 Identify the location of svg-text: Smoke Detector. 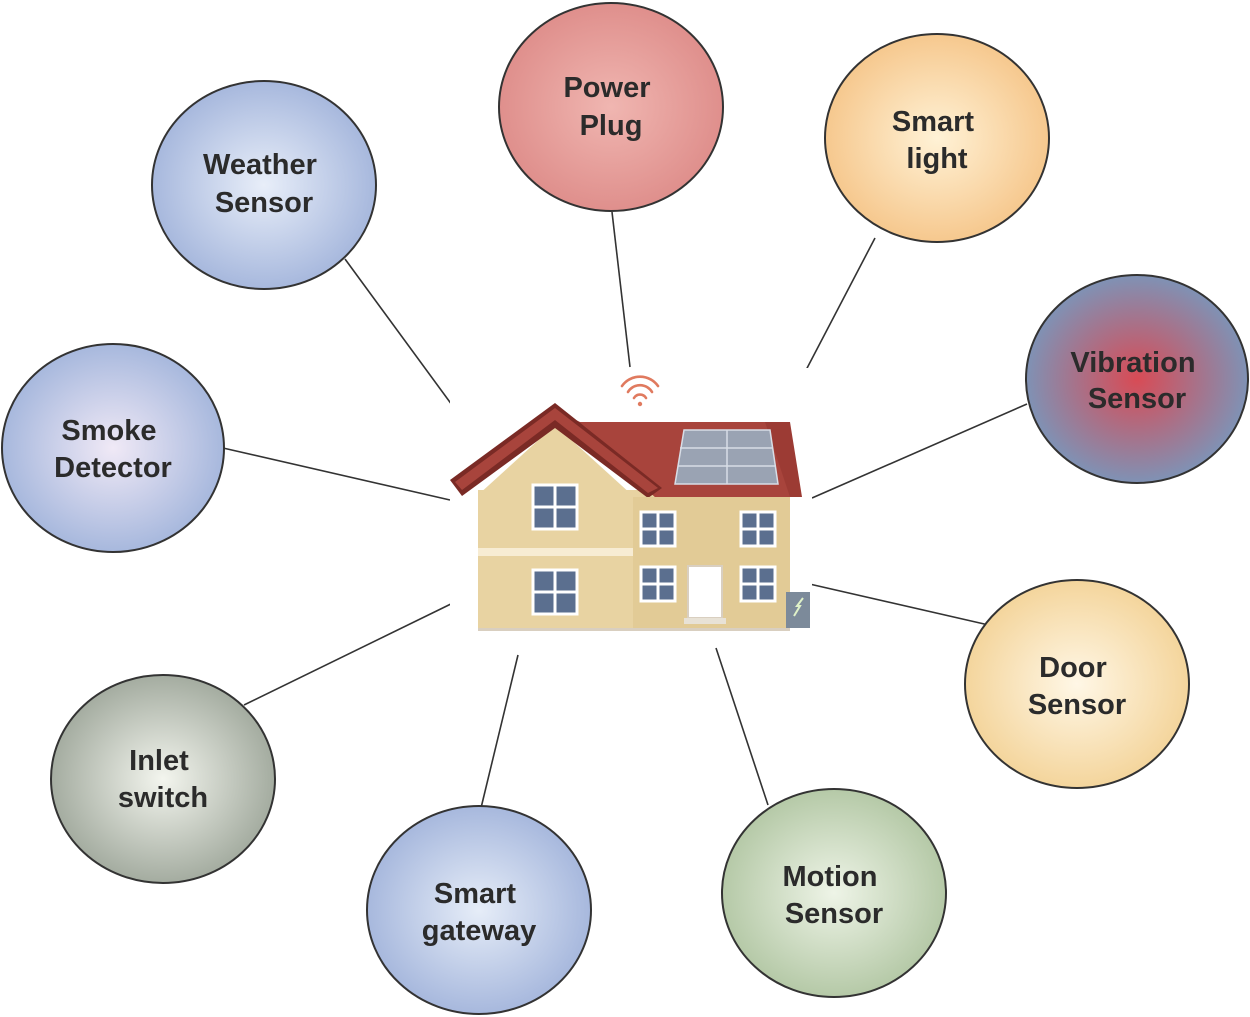
(113, 449).